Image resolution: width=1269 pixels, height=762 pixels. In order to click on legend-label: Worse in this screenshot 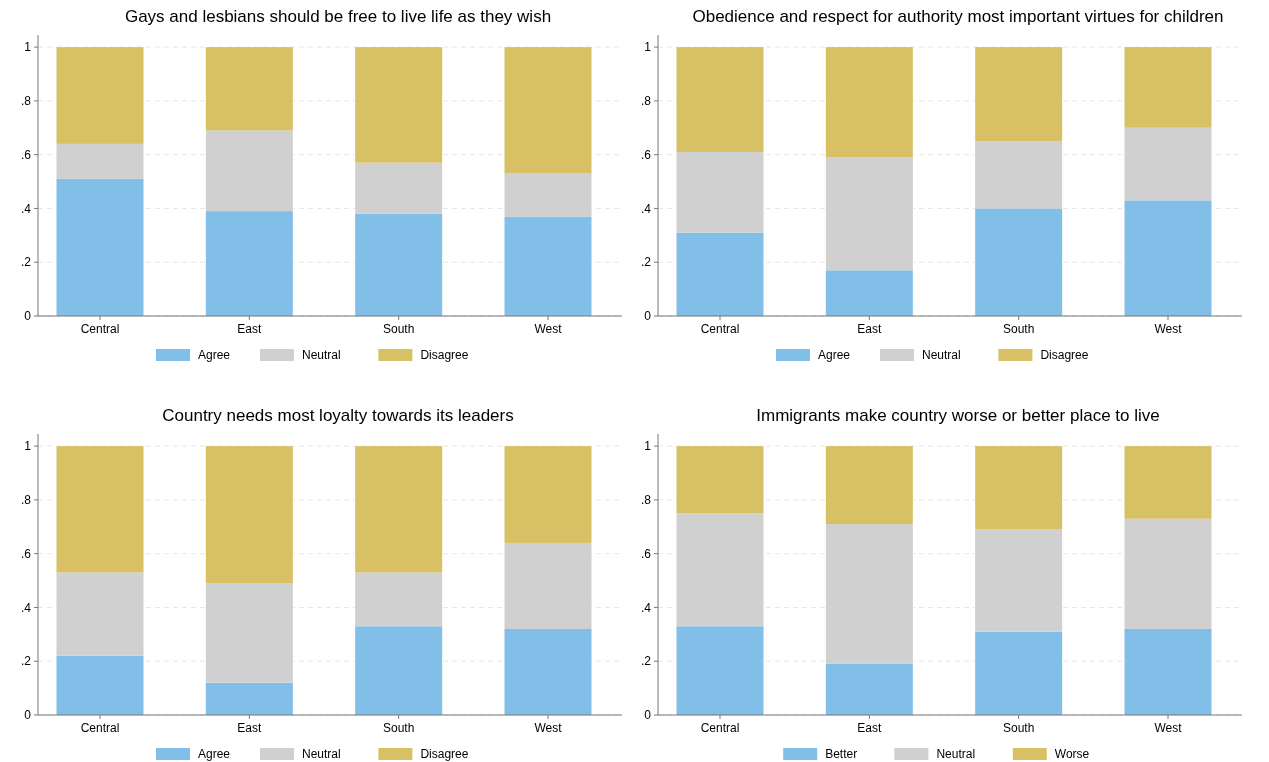, I will do `click(1072, 754)`.